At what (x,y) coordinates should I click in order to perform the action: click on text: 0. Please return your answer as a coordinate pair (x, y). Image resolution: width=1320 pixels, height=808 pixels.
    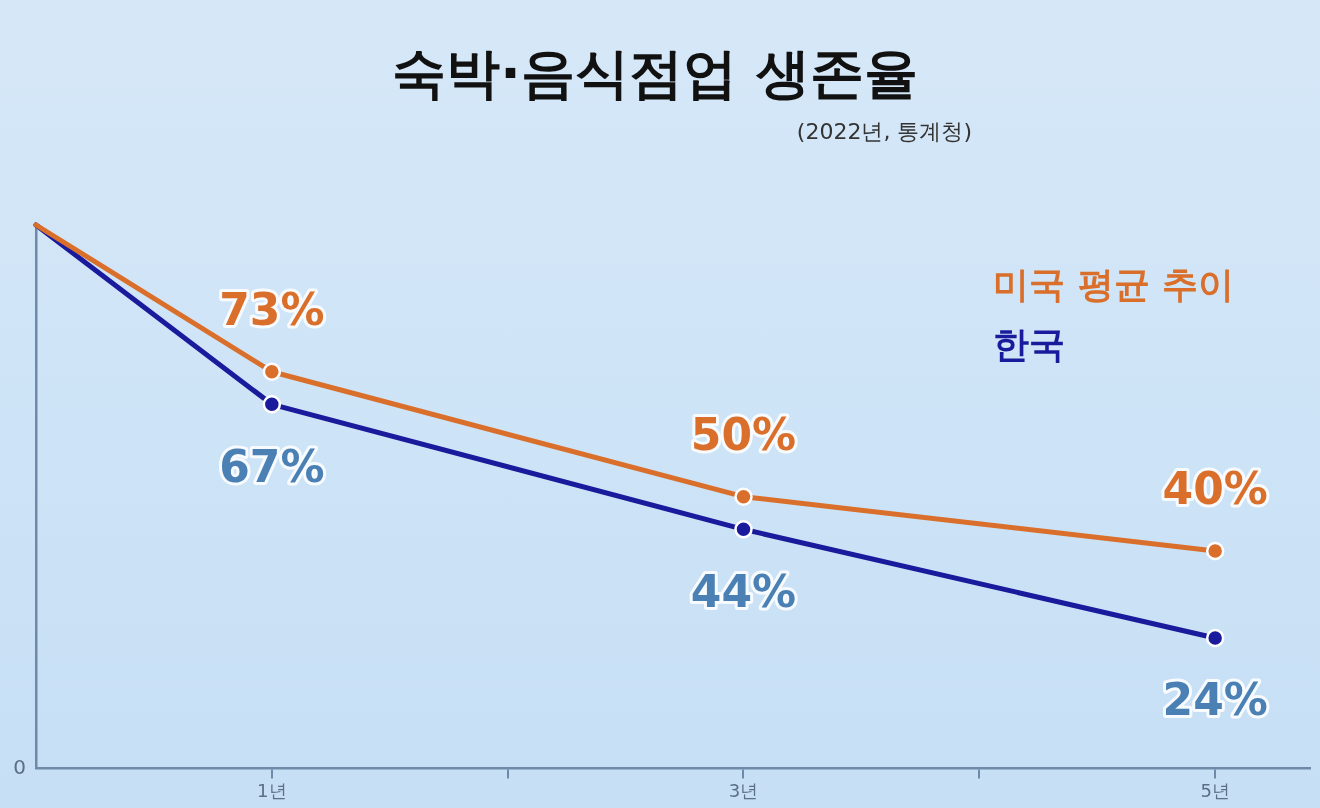
    Looking at the image, I should click on (19, 766).